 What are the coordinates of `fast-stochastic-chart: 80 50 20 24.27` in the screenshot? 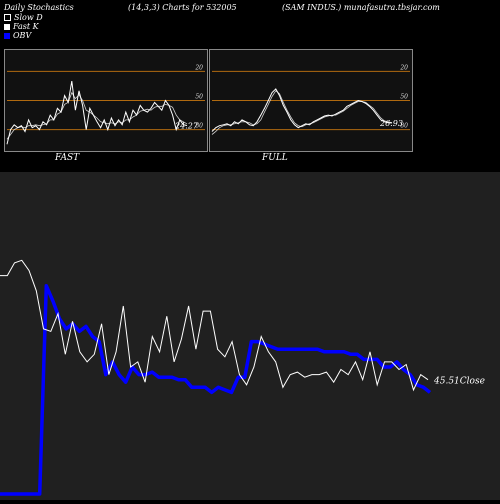 It's located at (105, 104).